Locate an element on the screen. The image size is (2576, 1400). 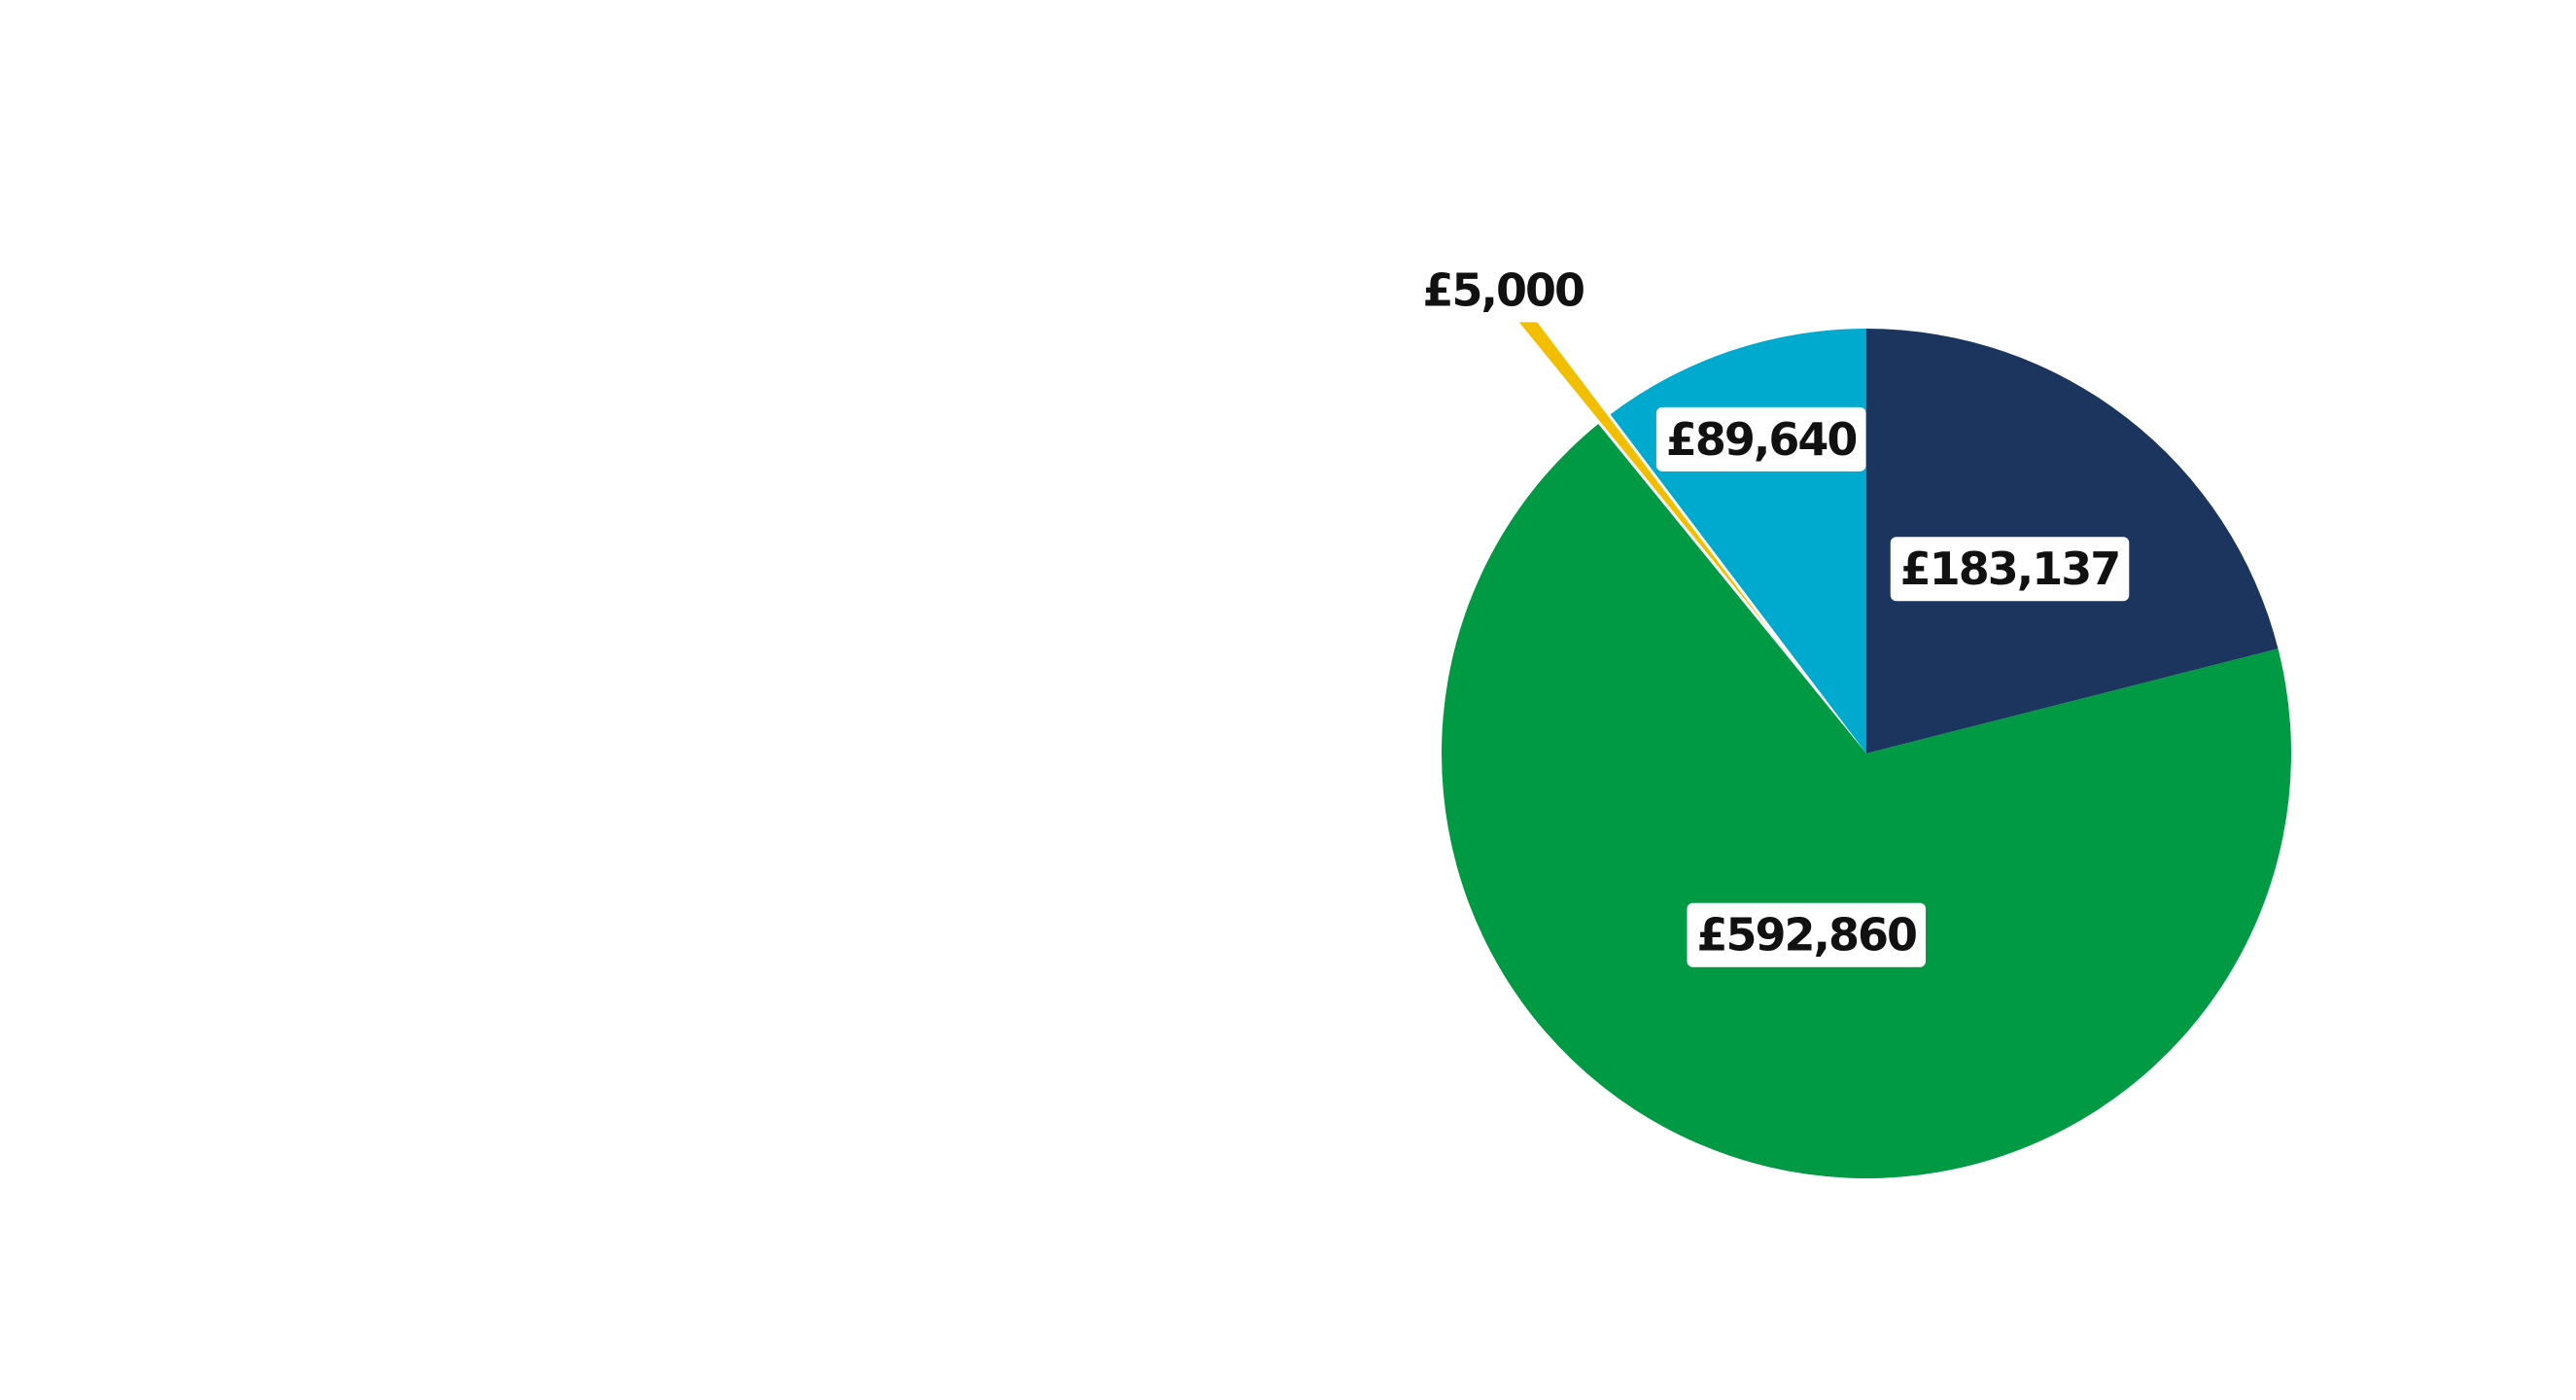
pie-data-labels: £183,137 £592,860 £5,000 £89,640 is located at coordinates (1771, 612).